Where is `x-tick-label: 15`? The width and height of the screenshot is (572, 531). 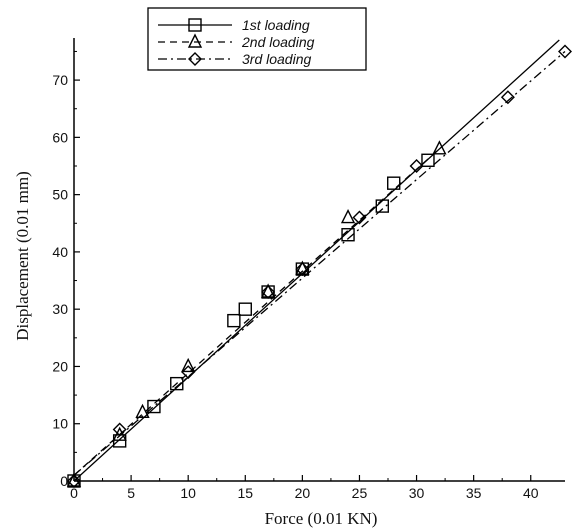
x-tick-label: 15 is located at coordinates (245, 493).